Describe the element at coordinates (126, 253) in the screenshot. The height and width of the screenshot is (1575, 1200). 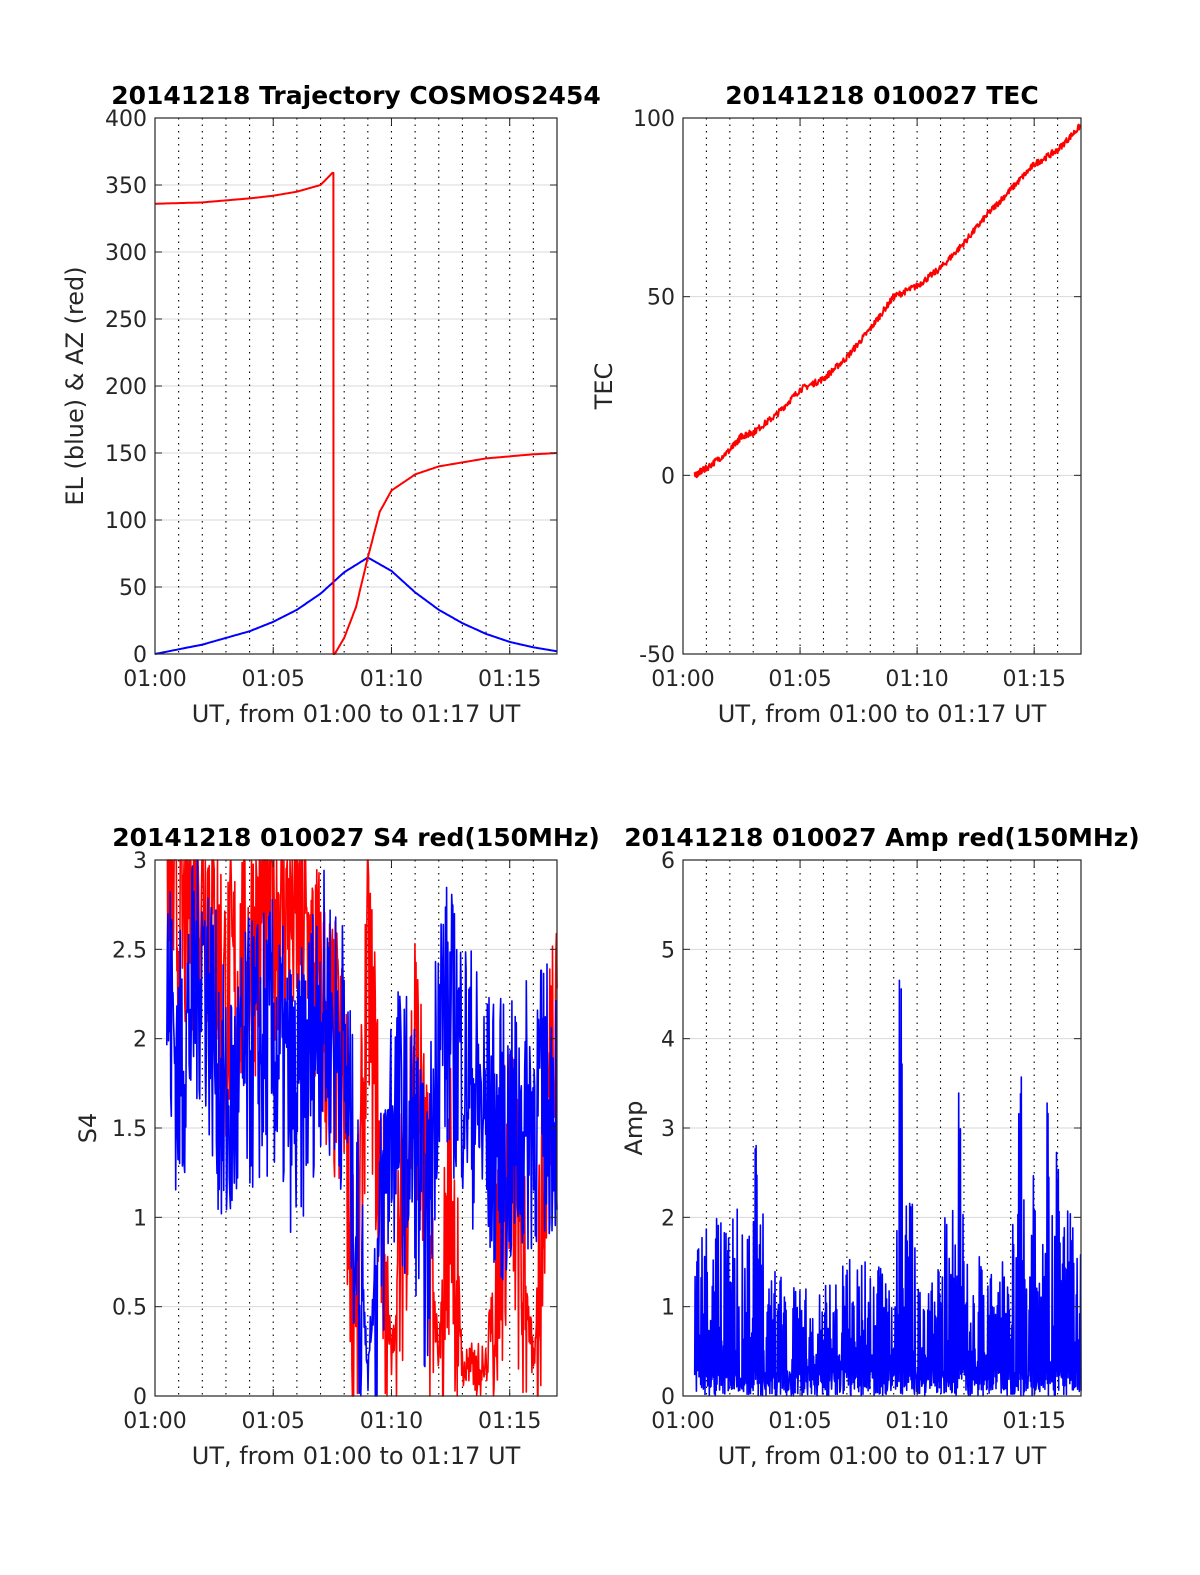
I see `trajectory-y-tick-label: 300` at that location.